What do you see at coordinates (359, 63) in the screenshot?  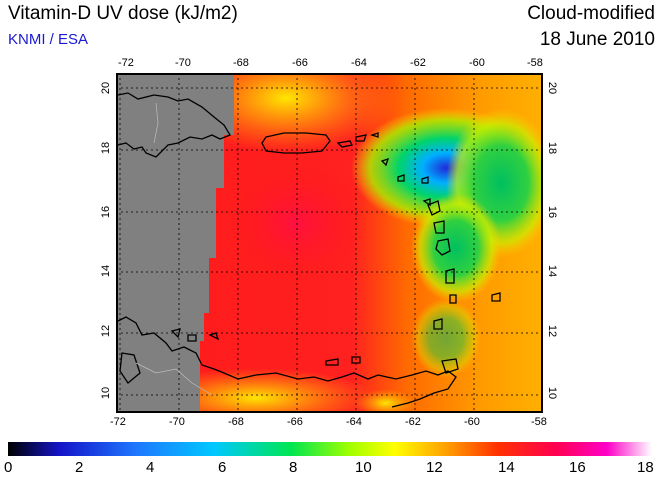 I see `lon-tick-top: -64` at bounding box center [359, 63].